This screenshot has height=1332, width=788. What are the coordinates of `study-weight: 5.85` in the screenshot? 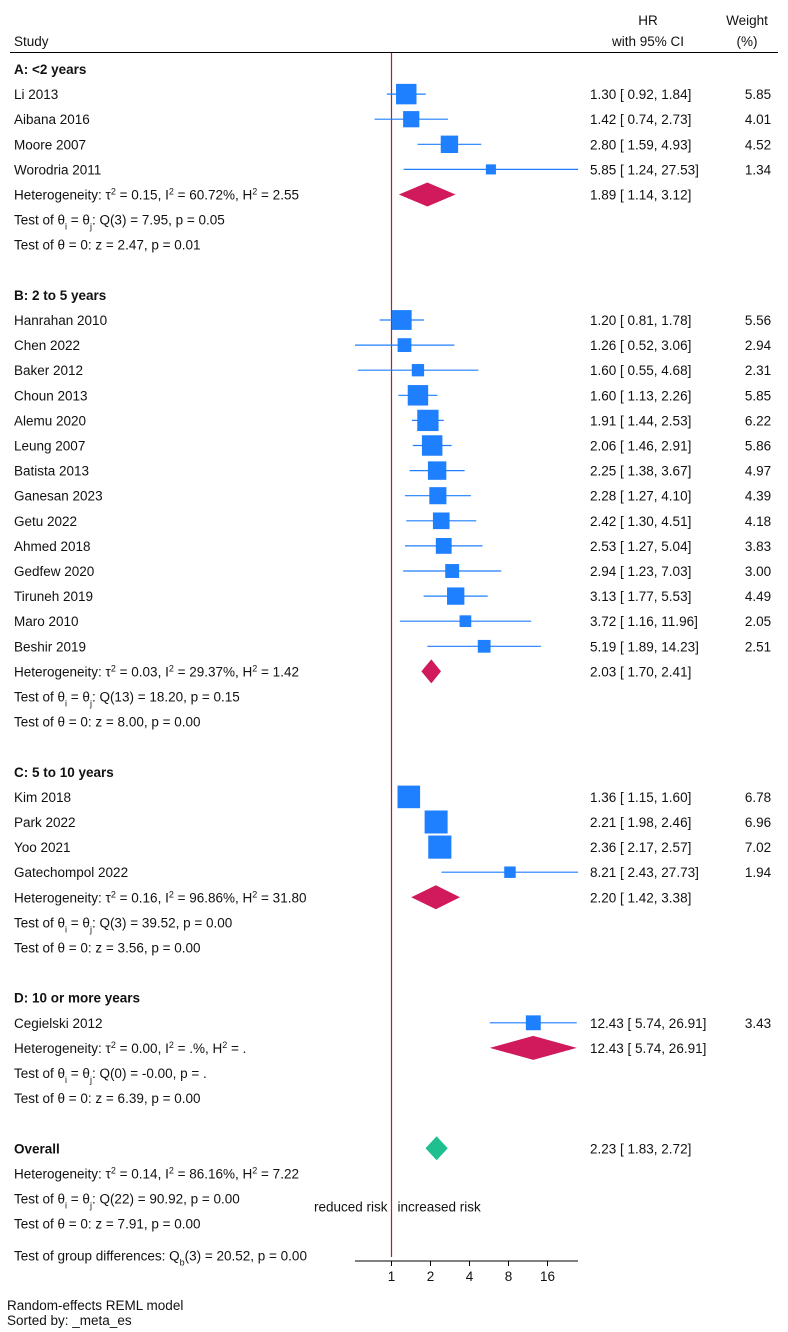 It's located at (758, 395).